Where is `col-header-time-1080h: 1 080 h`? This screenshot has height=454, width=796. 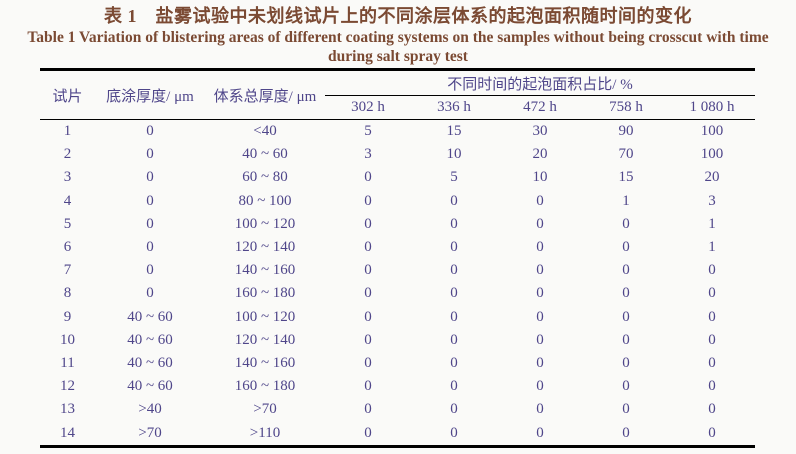
col-header-time-1080h: 1 080 h is located at coordinates (712, 107).